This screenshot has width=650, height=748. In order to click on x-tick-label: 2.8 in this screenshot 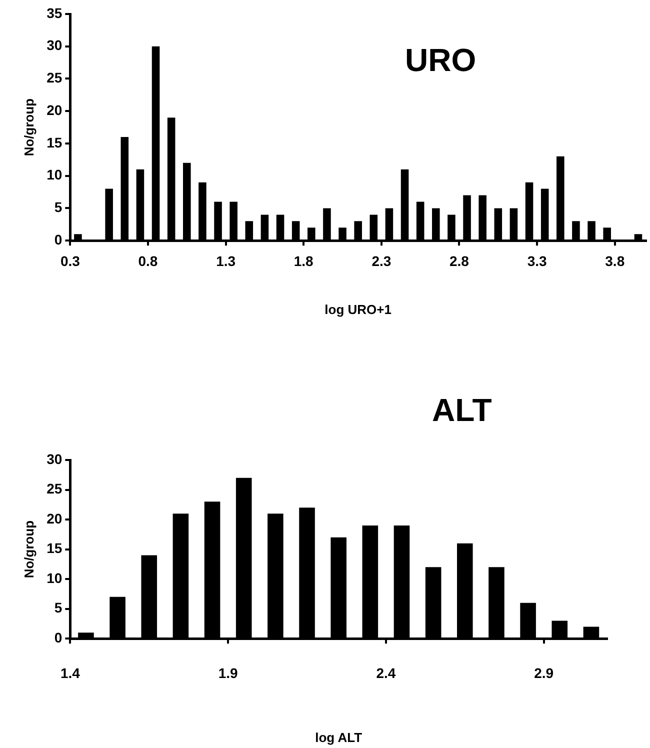, I will do `click(460, 260)`.